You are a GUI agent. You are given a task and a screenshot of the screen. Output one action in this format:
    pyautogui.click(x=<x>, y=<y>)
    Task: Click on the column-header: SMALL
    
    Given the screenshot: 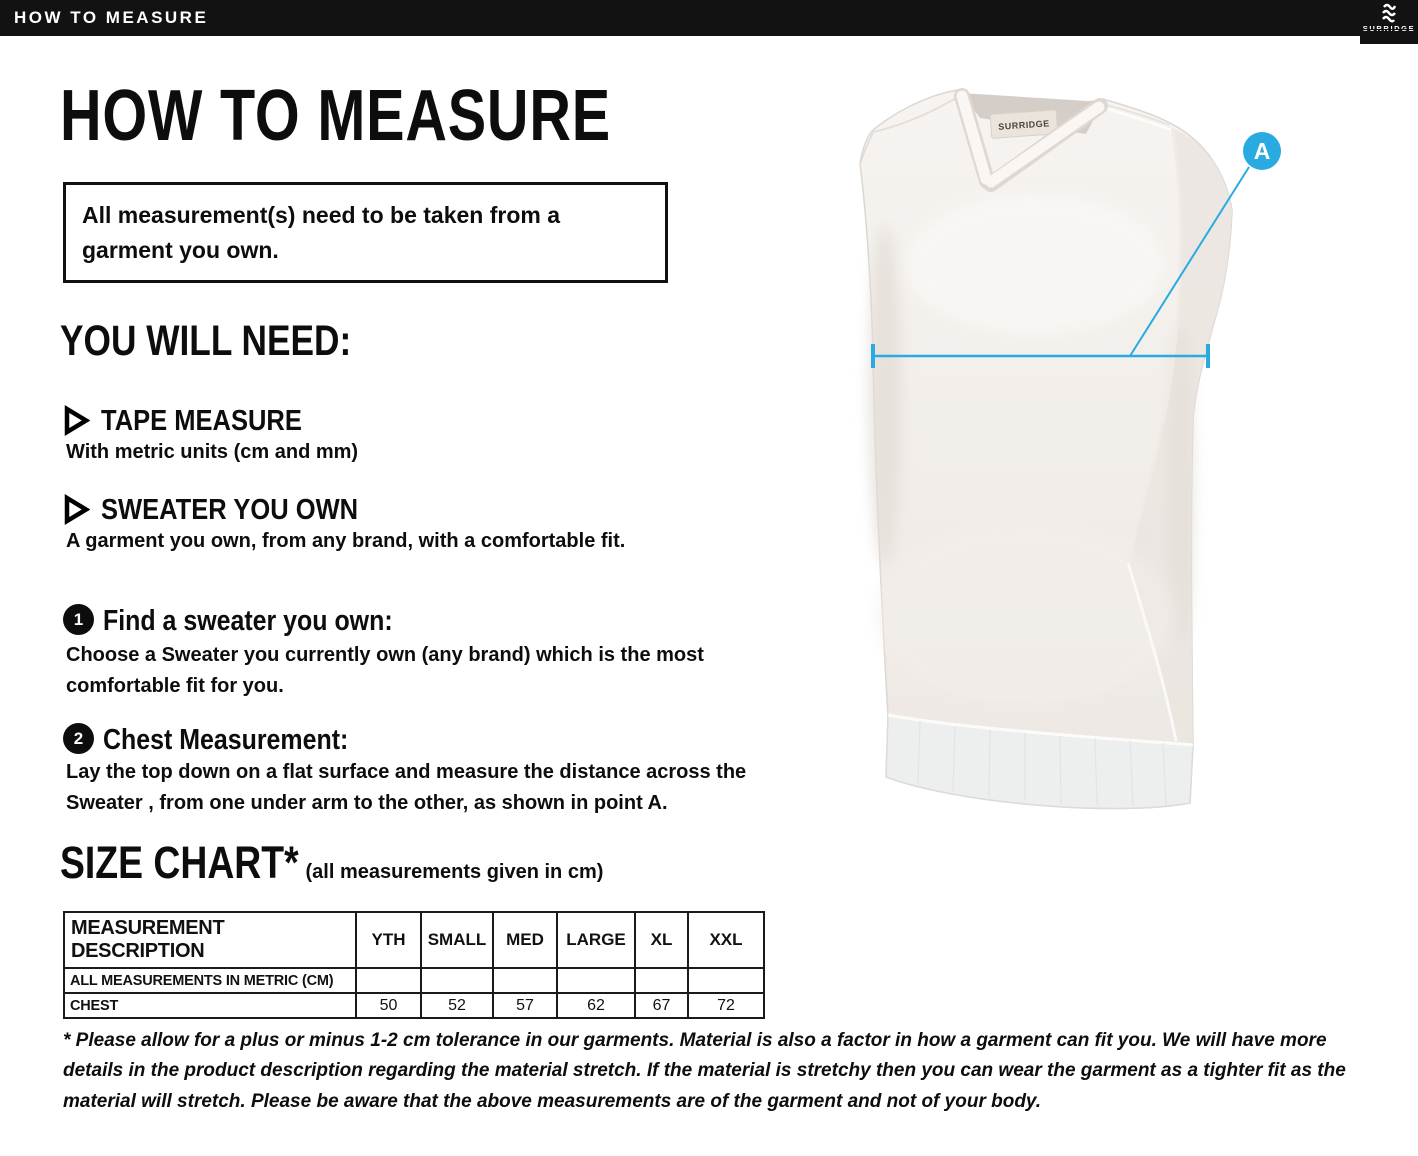 What is the action you would take?
    pyautogui.click(x=457, y=940)
    